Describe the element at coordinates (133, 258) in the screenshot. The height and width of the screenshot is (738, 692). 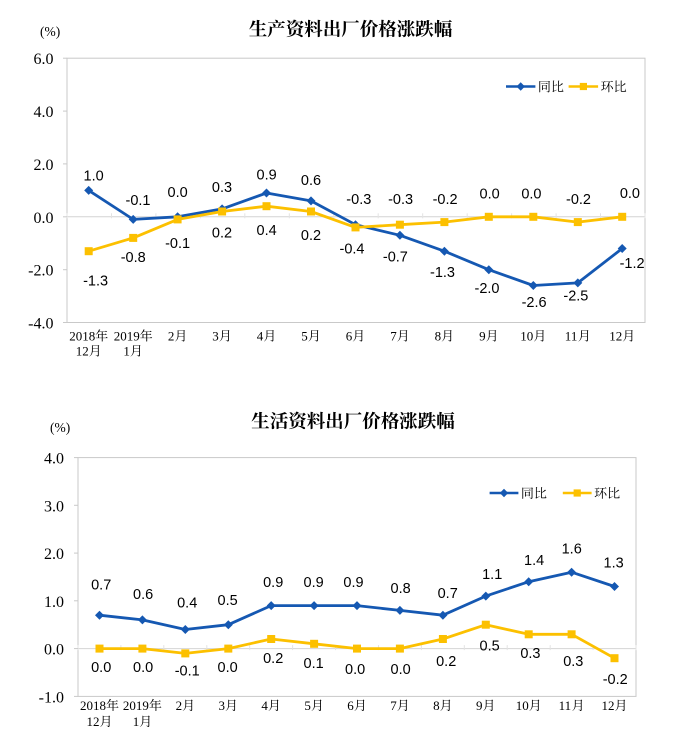
I see `svg-text: -0.8` at that location.